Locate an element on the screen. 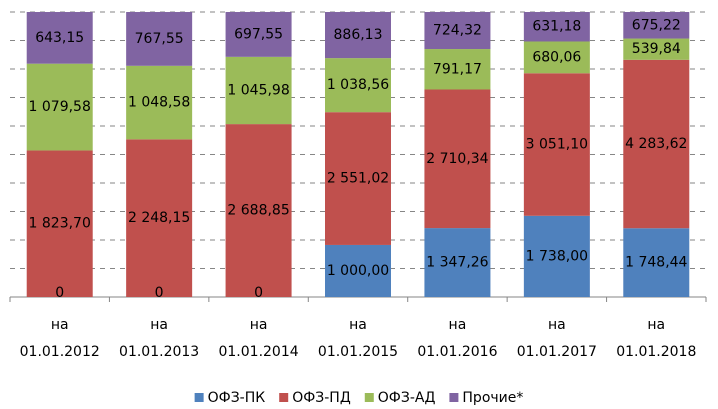 The width and height of the screenshot is (718, 409). data-label: 1 045,98 is located at coordinates (258, 90).